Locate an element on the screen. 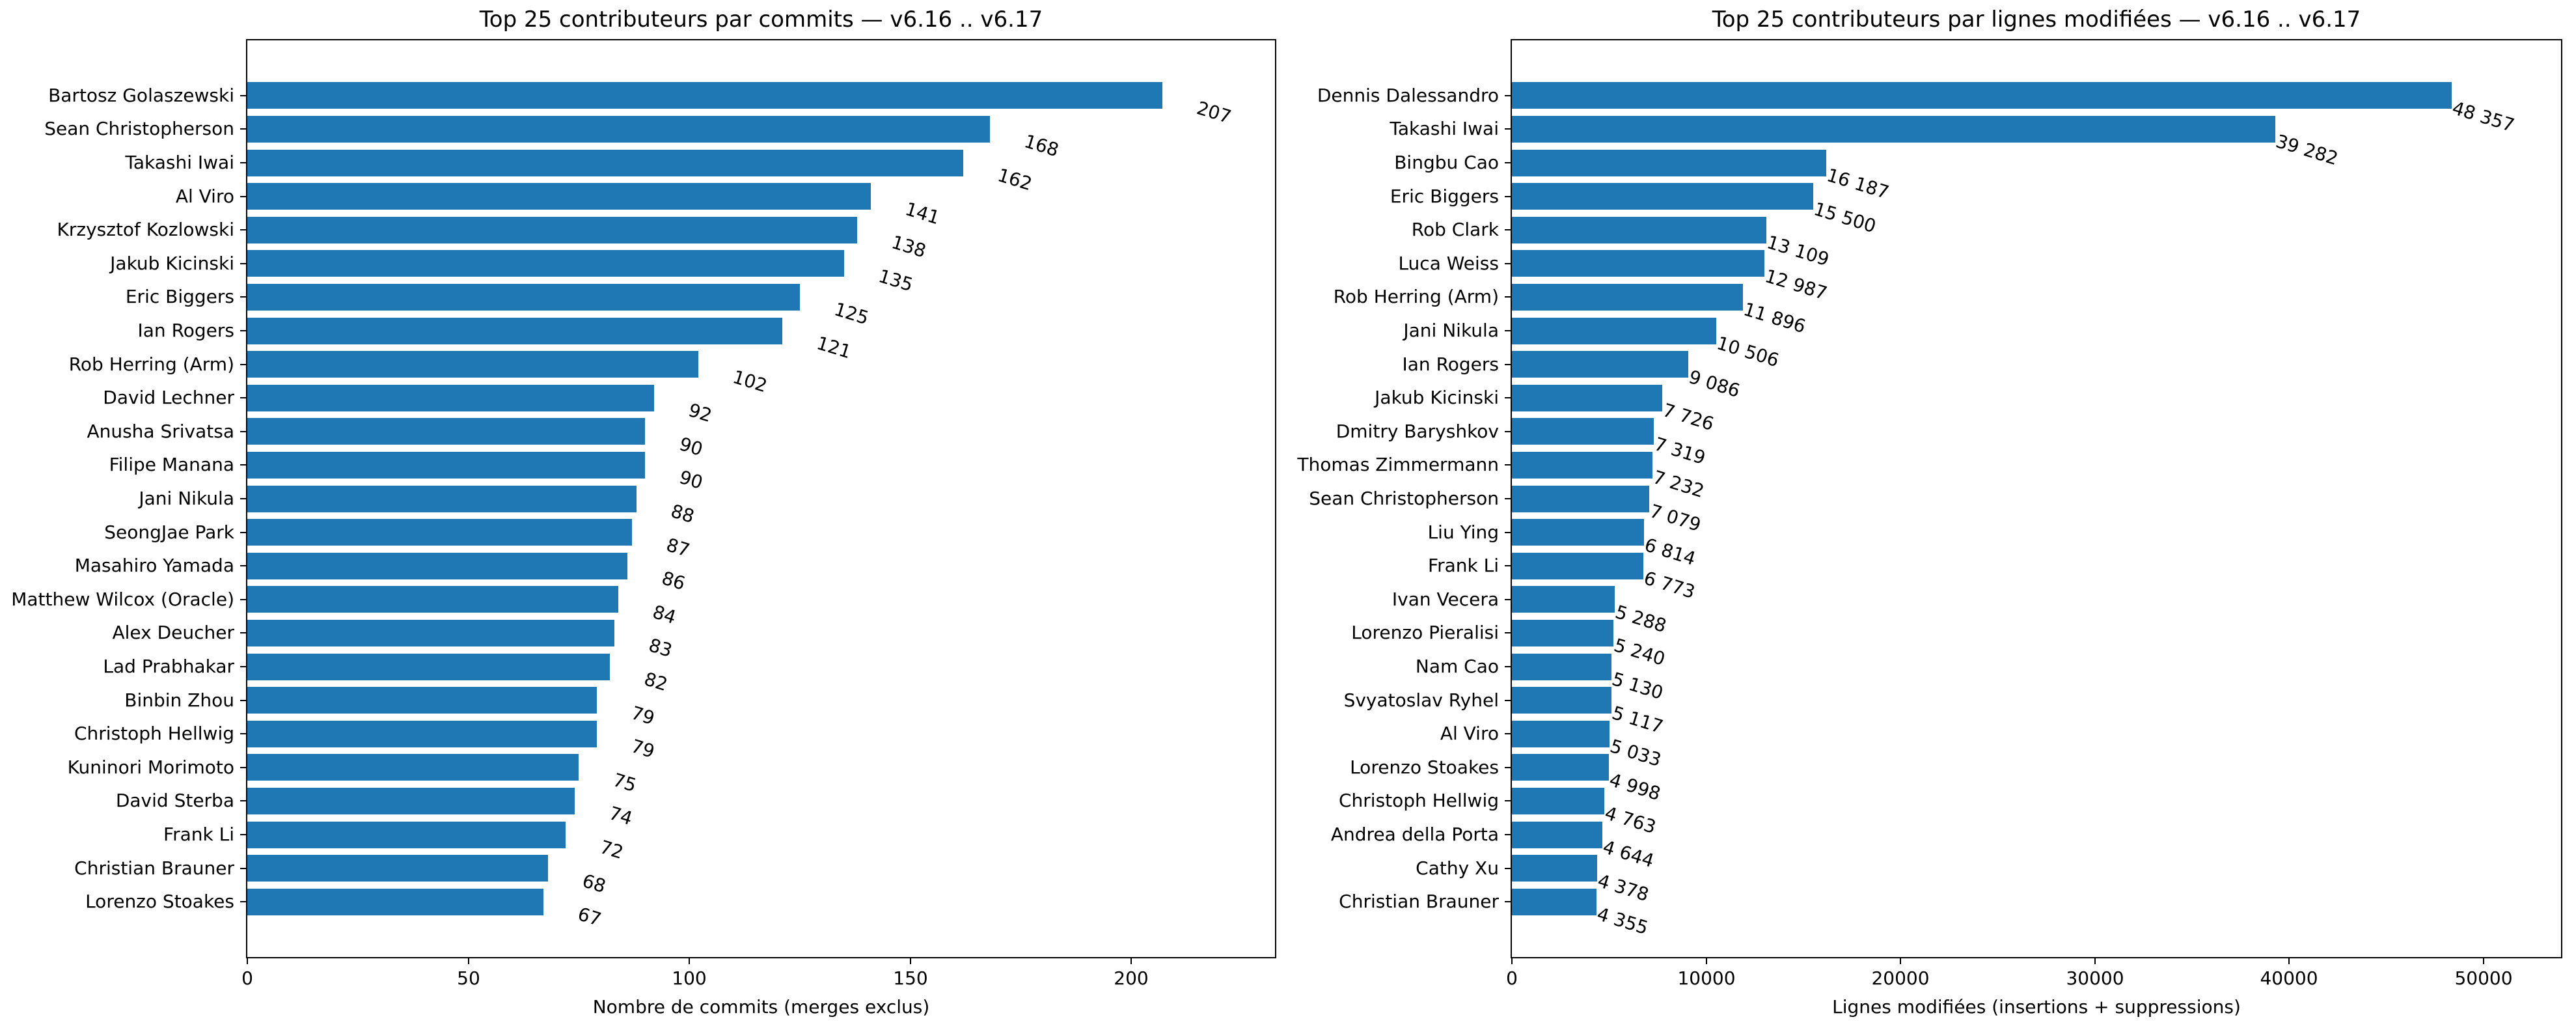 Image resolution: width=2576 pixels, height=1028 pixels. category-label: Masahiro Yamada is located at coordinates (154, 565).